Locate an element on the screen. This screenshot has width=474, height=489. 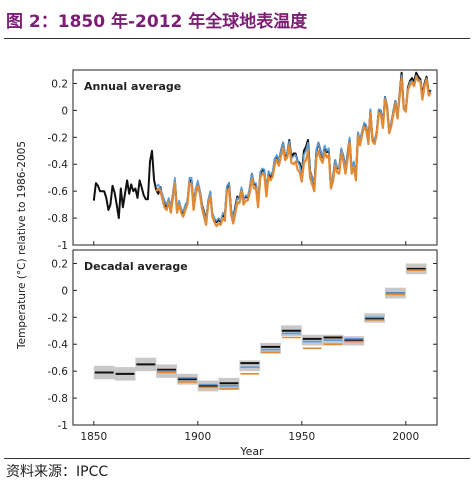
xtick-label: 2000 is located at coordinates (405, 437).